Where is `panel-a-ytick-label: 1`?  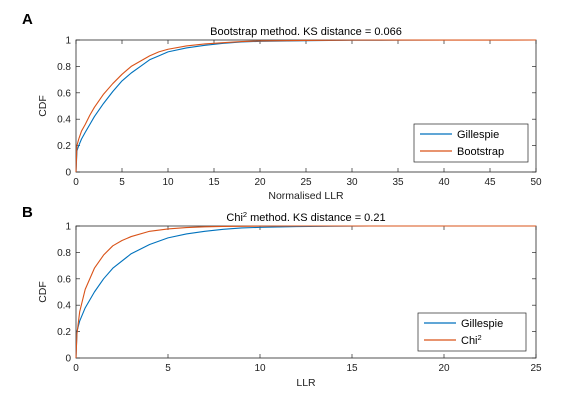
panel-a-ytick-label: 1 is located at coordinates (68, 41).